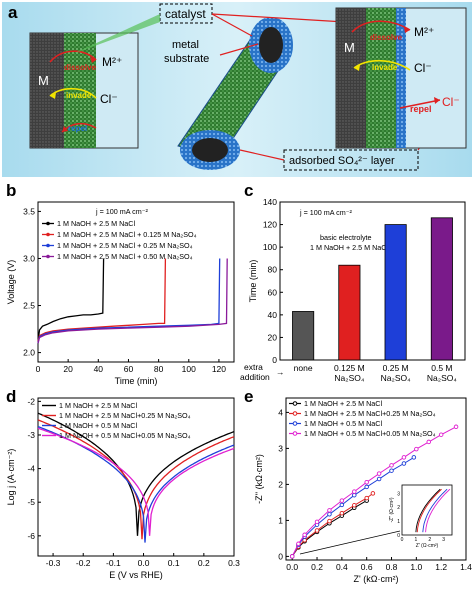 Image resolution: width=474 pixels, height=596 pixels. I want to click on y-tick-label: -6, so click(31, 536).